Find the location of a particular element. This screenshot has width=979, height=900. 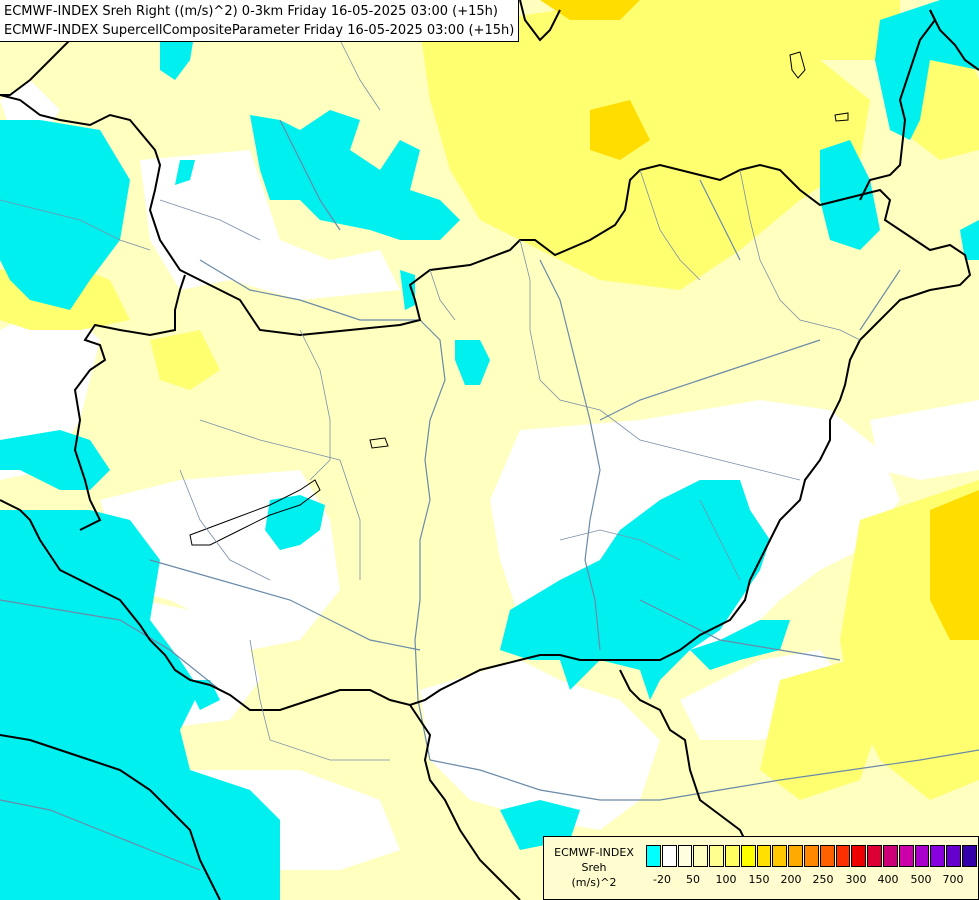

legend-swatches is located at coordinates (812, 856).